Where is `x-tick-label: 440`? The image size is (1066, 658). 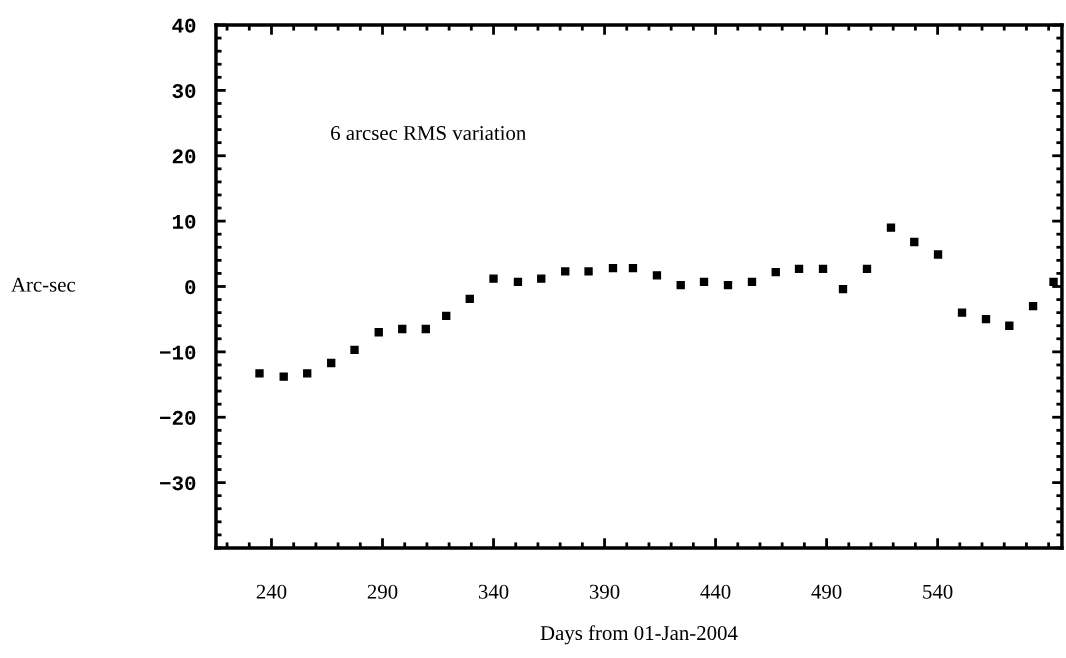
x-tick-label: 440 is located at coordinates (715, 591).